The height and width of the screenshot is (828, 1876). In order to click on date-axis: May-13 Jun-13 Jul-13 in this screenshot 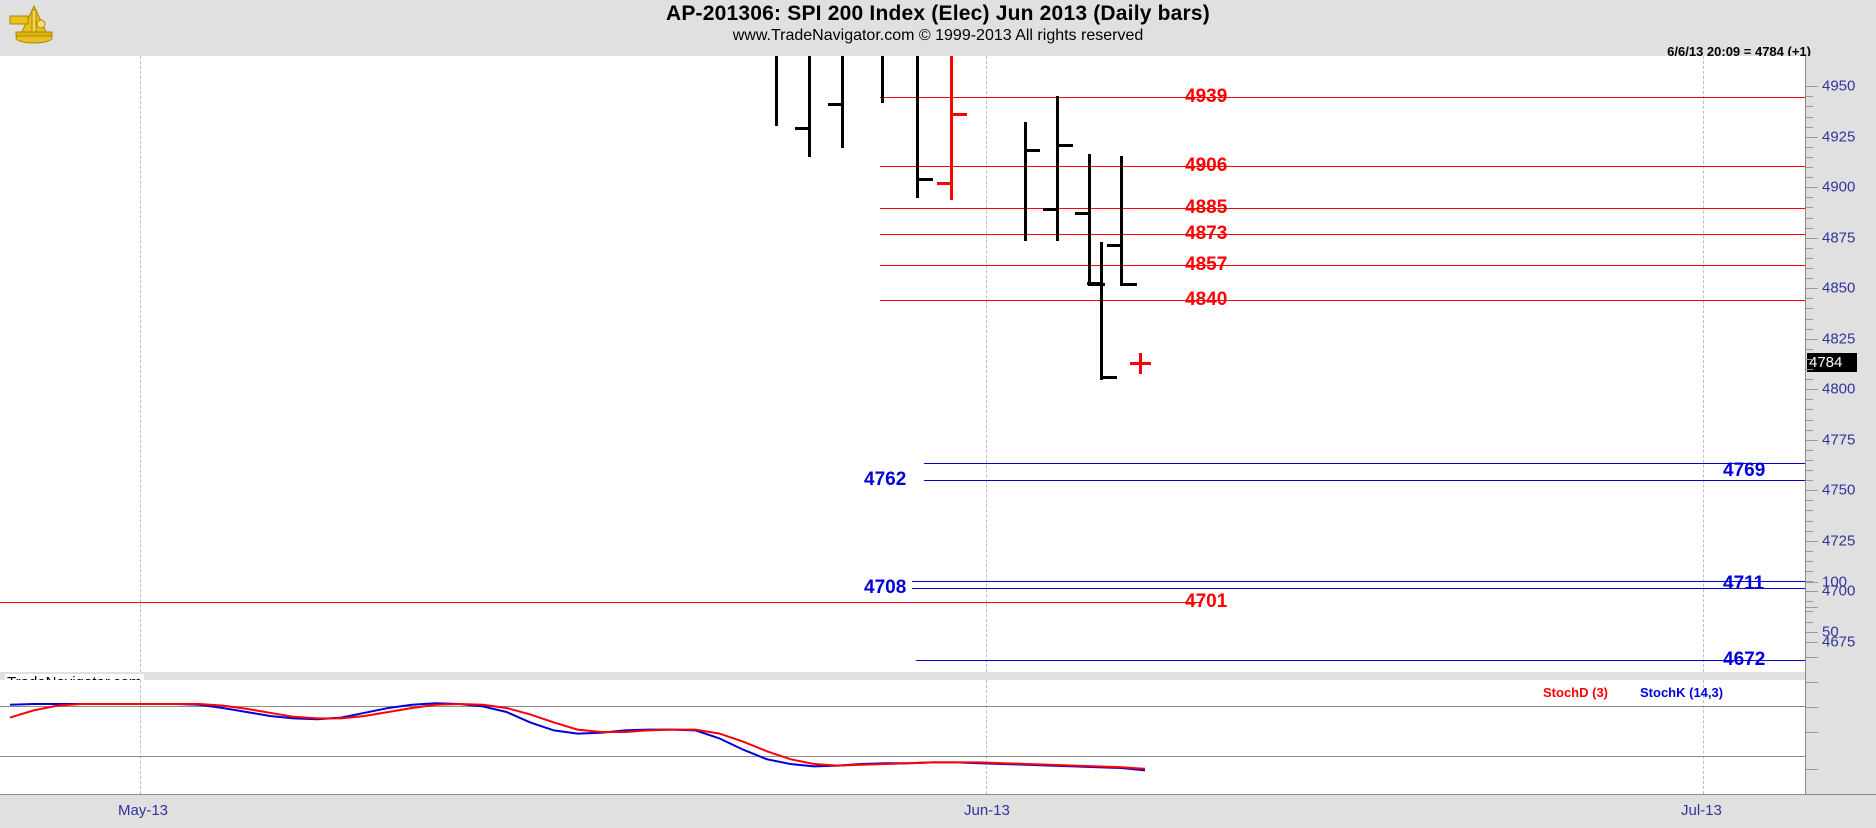, I will do `click(938, 811)`.